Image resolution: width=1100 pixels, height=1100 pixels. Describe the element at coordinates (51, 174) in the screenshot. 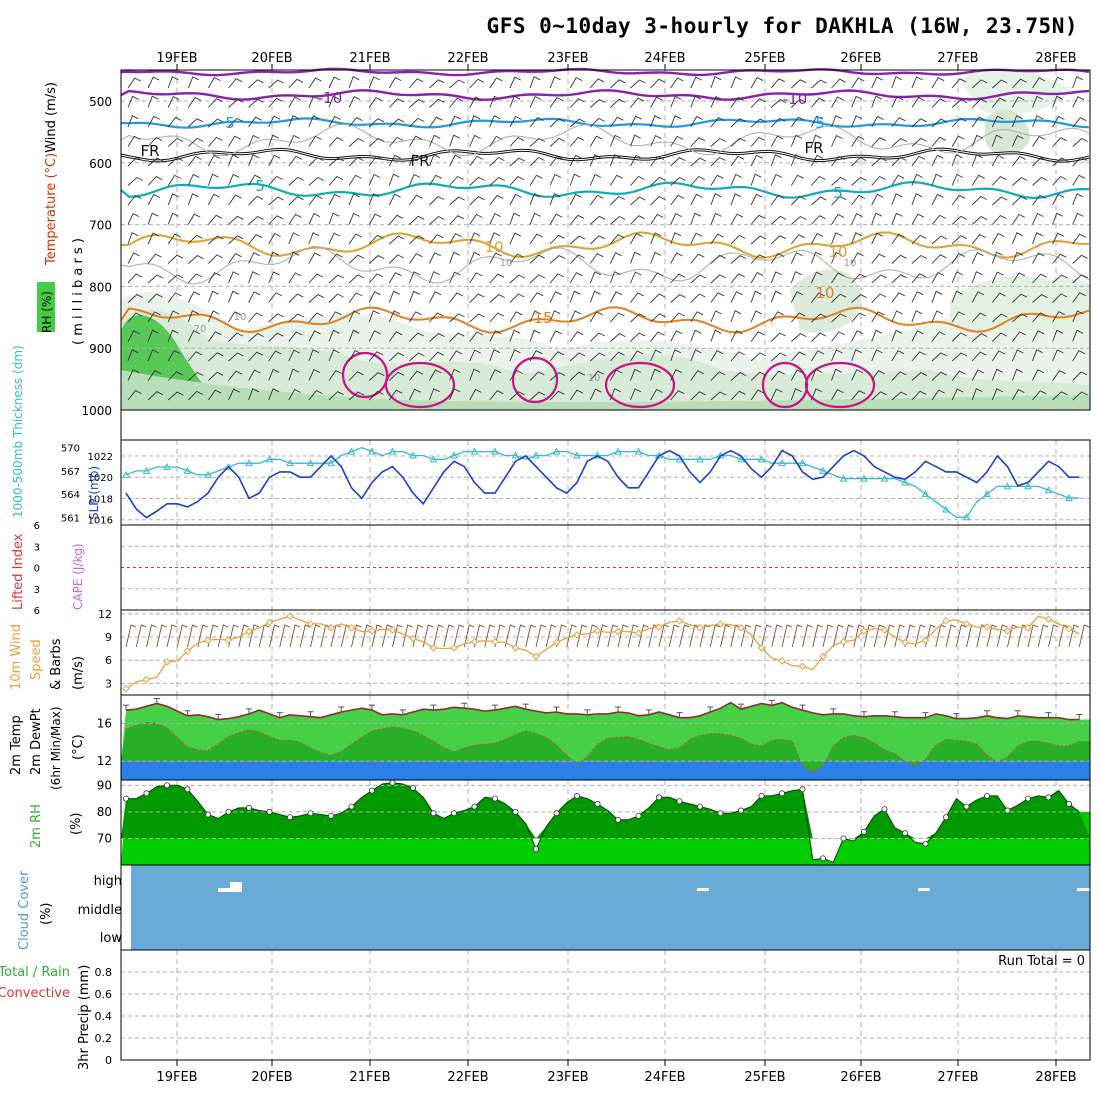

I see `upper-axis-label: Temperature (°C)Wind (m/s)` at that location.